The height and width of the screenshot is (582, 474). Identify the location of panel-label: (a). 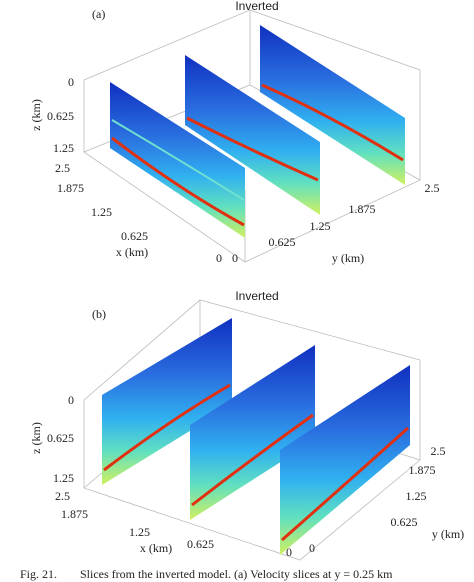
(98, 14).